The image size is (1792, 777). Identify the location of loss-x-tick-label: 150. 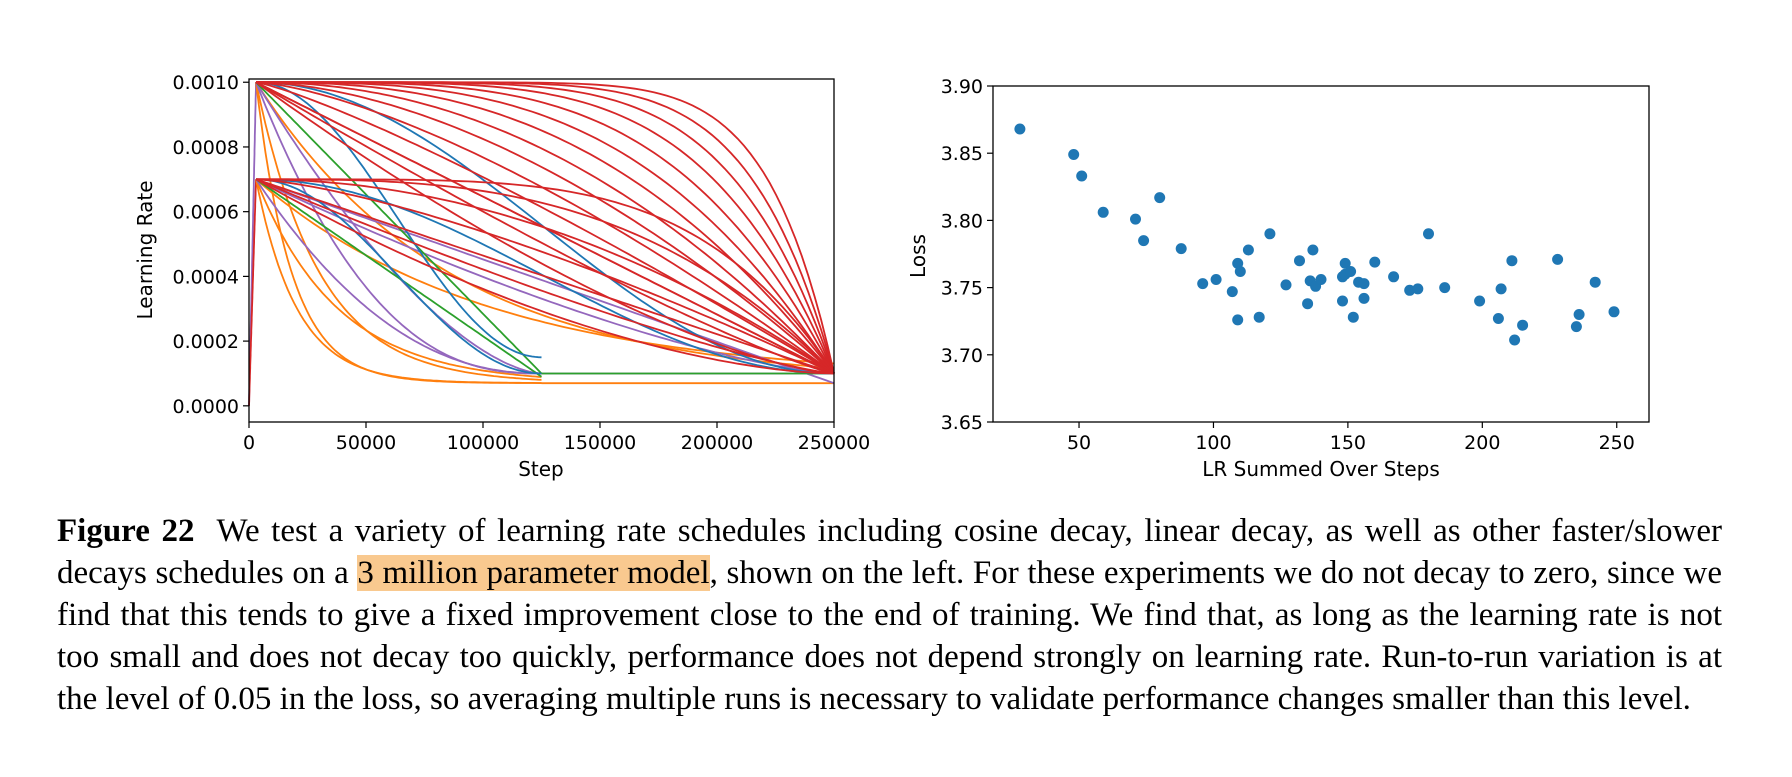
(1348, 443).